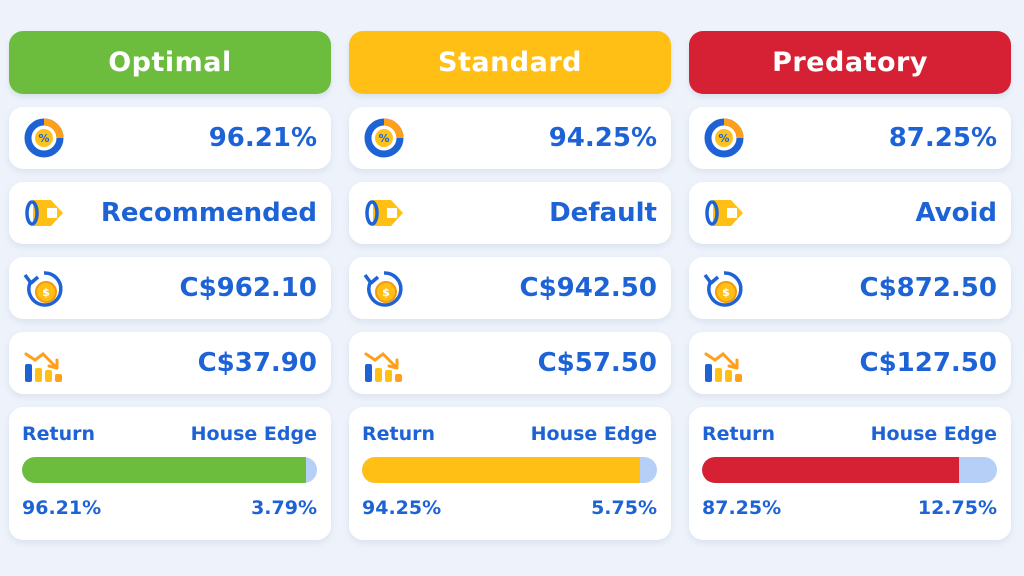 This screenshot has width=1024, height=576. Describe the element at coordinates (170, 138) in the screenshot. I see `rtp-row: % 96.21%` at that location.